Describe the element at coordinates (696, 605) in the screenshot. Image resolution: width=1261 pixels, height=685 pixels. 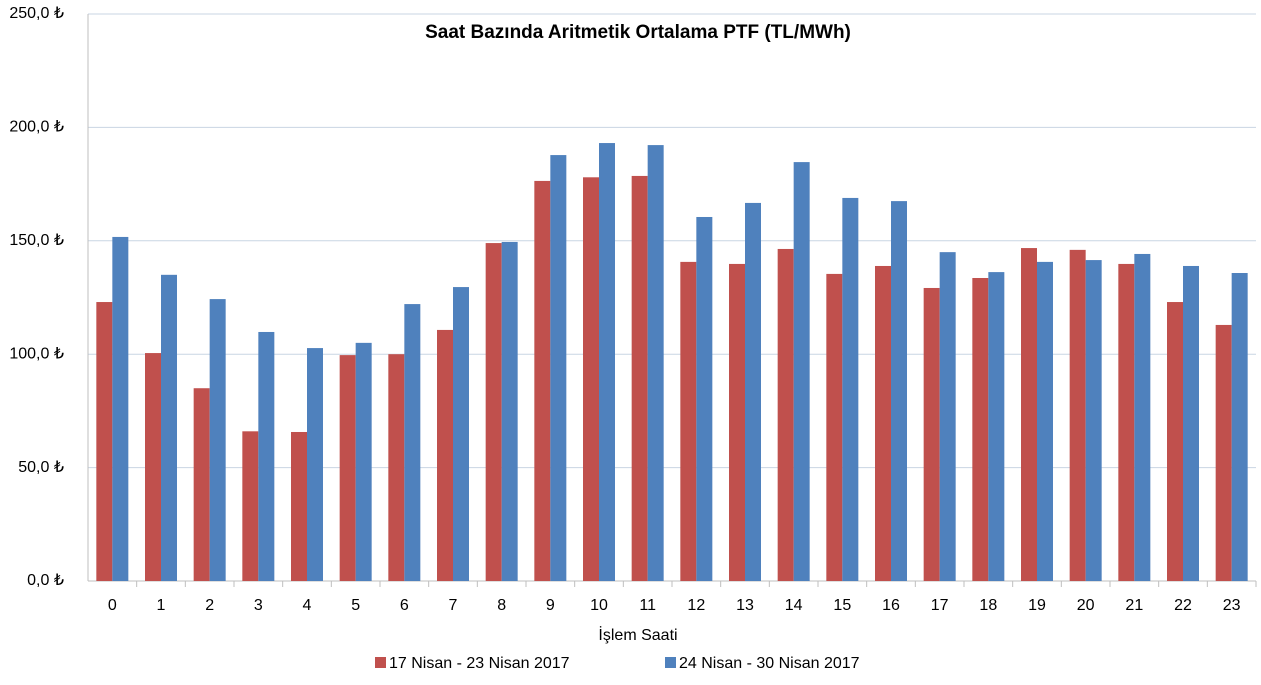
I see `x-tick-label: 12` at that location.